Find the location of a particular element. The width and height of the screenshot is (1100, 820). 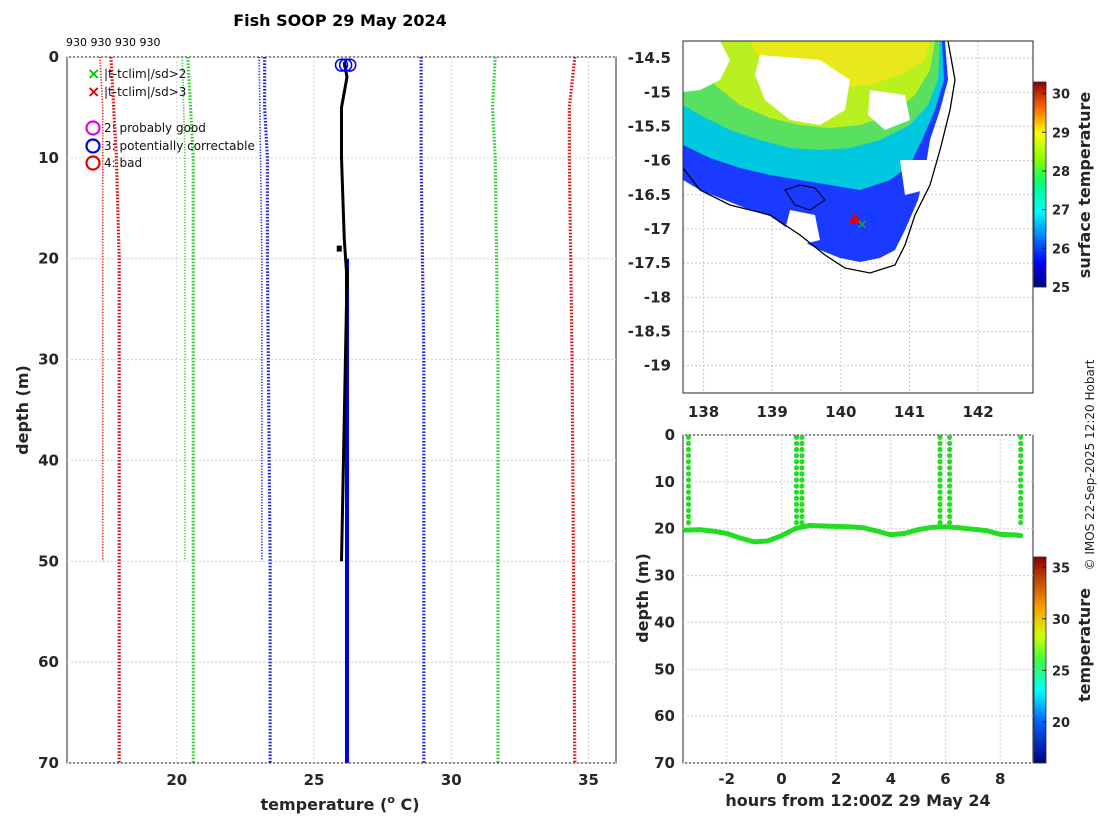

clim-1sd-low is located at coordinates (267, 410).